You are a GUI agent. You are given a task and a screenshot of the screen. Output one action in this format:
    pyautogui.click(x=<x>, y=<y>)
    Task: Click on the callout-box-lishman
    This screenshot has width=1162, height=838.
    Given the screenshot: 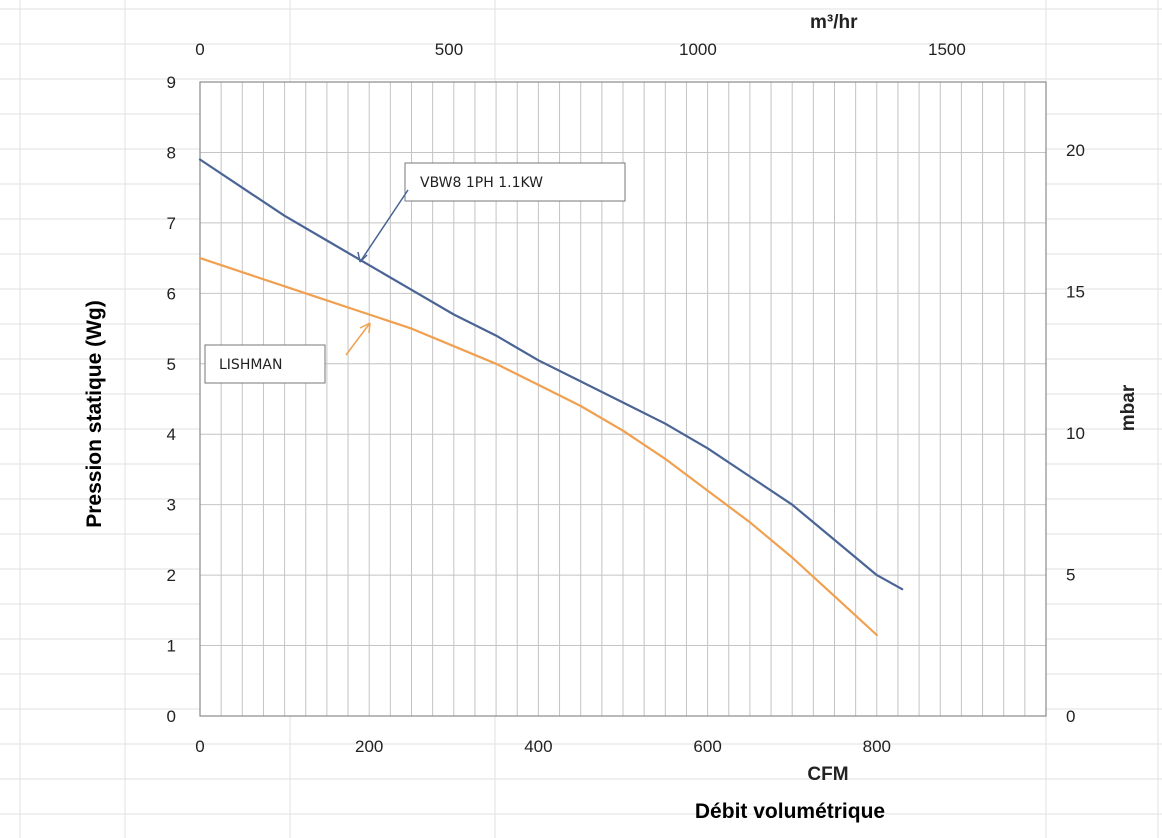 What is the action you would take?
    pyautogui.click(x=265, y=364)
    